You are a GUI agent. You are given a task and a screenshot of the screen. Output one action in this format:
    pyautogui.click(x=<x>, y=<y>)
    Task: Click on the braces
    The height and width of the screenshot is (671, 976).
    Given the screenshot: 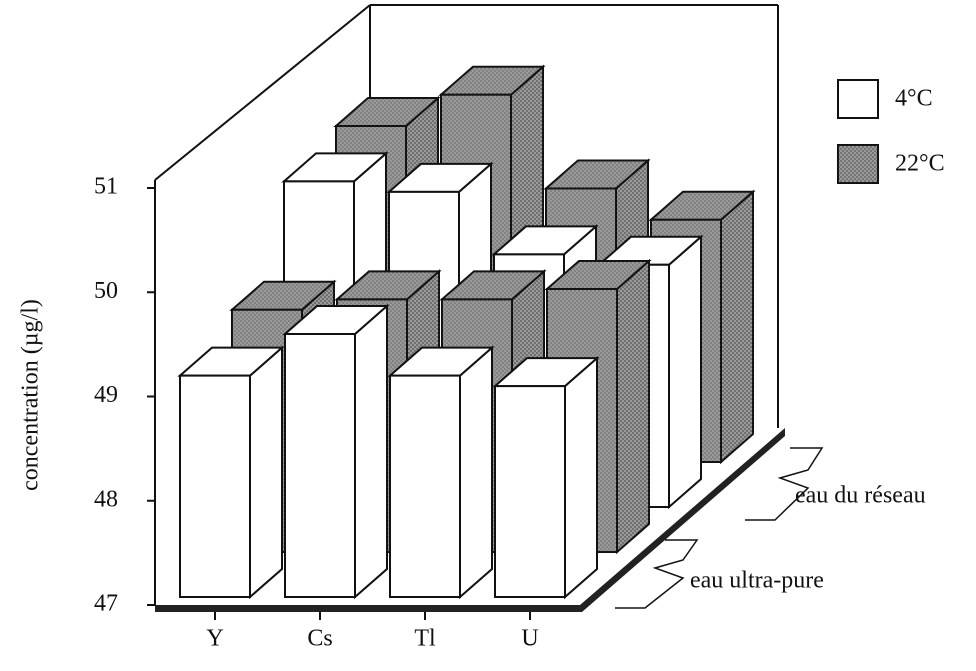 What is the action you would take?
    pyautogui.click(x=719, y=528)
    